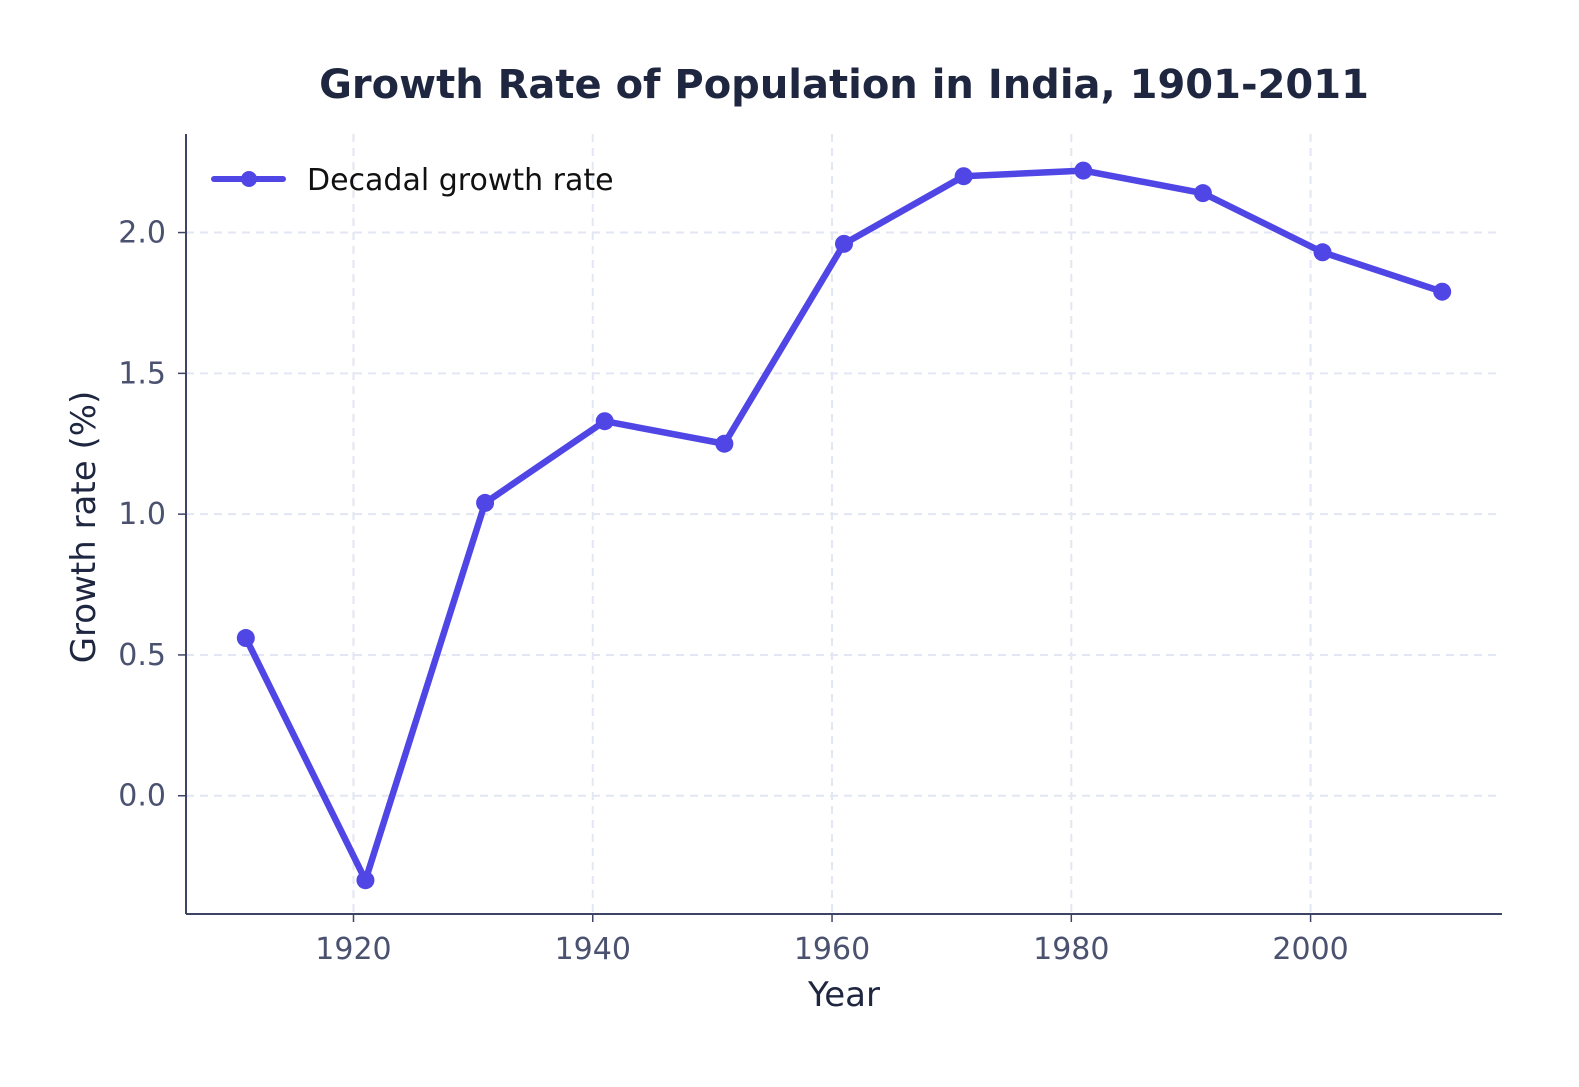 Image resolution: width=1579 pixels, height=1087 pixels. What do you see at coordinates (1071, 949) in the screenshot?
I see `x-tick-label: 1980` at bounding box center [1071, 949].